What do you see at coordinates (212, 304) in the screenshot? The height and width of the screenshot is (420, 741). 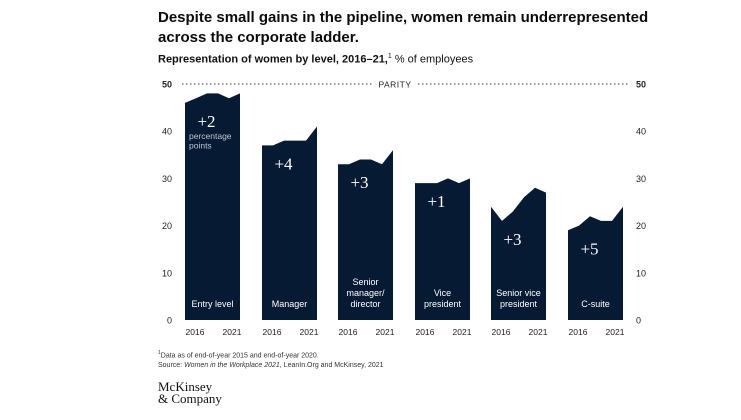 I see `category-label-0-0: Entry level` at bounding box center [212, 304].